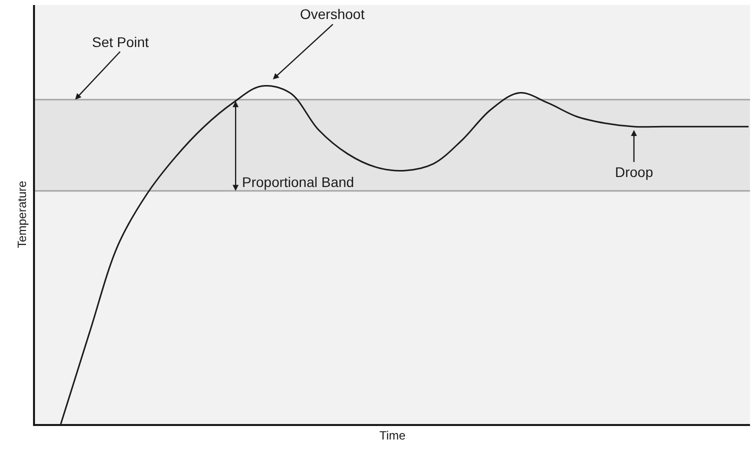 This screenshot has width=754, height=449. Describe the element at coordinates (634, 172) in the screenshot. I see `annotation: Droop` at that location.